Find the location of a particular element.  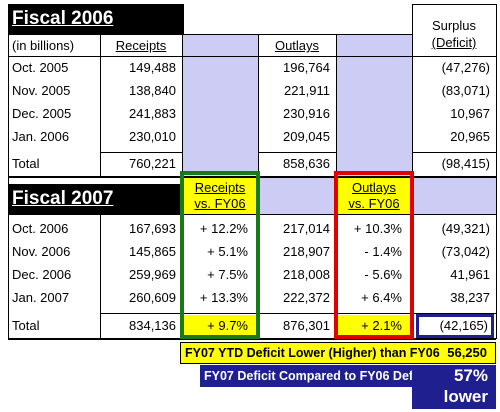

row-surplus: (73,042) is located at coordinates (465, 251).